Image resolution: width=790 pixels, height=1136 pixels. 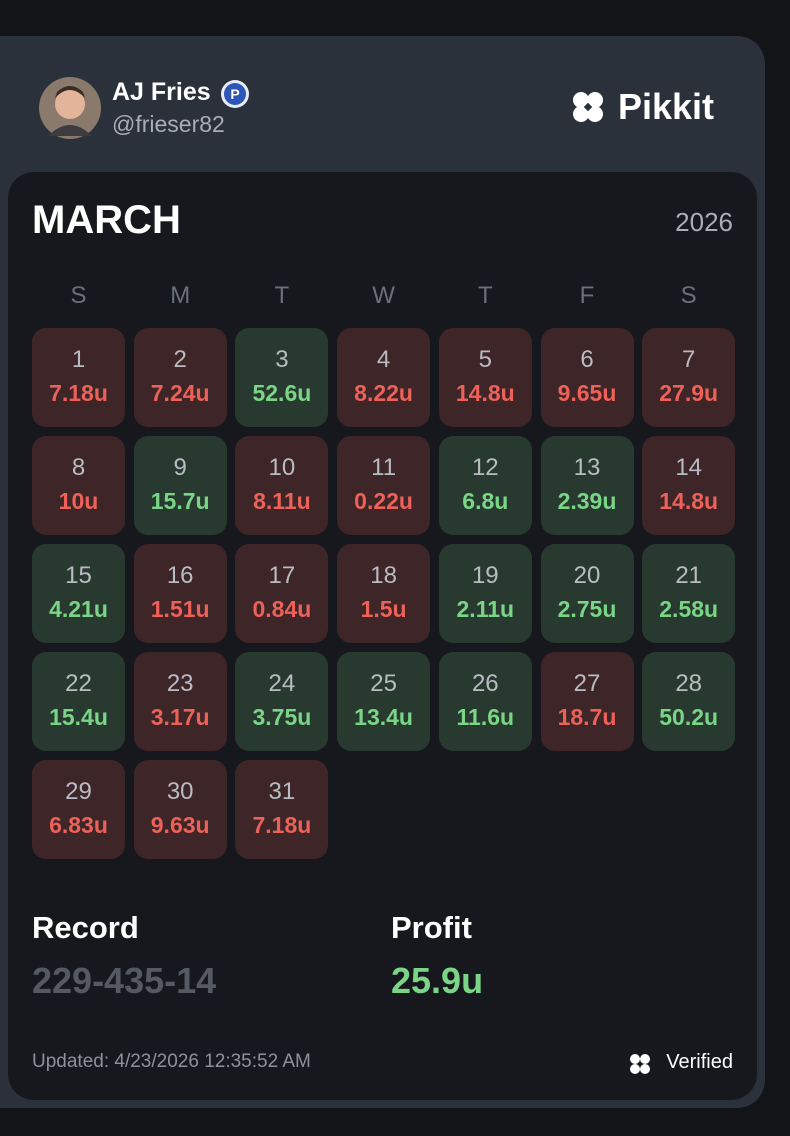 I want to click on day-number: 12, so click(x=485, y=467).